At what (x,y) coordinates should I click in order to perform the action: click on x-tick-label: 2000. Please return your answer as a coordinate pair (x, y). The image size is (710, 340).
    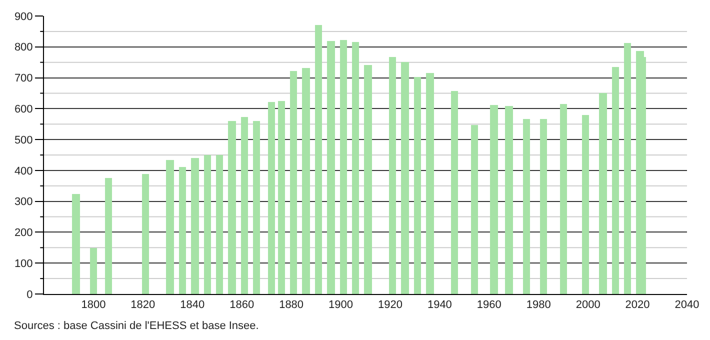
    Looking at the image, I should click on (588, 305).